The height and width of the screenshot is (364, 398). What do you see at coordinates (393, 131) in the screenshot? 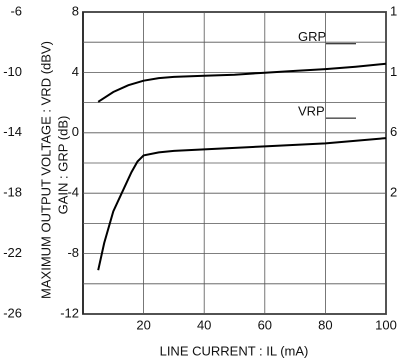
I see `right-axis-label: 6` at bounding box center [393, 131].